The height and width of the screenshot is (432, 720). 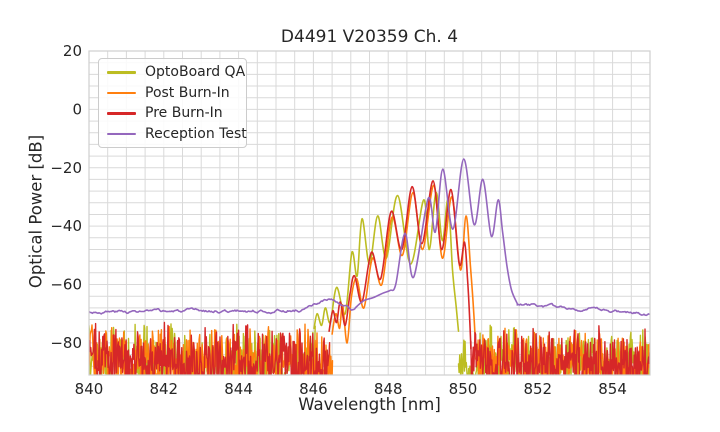 I want to click on x-tick-label: 840, so click(x=89, y=389).